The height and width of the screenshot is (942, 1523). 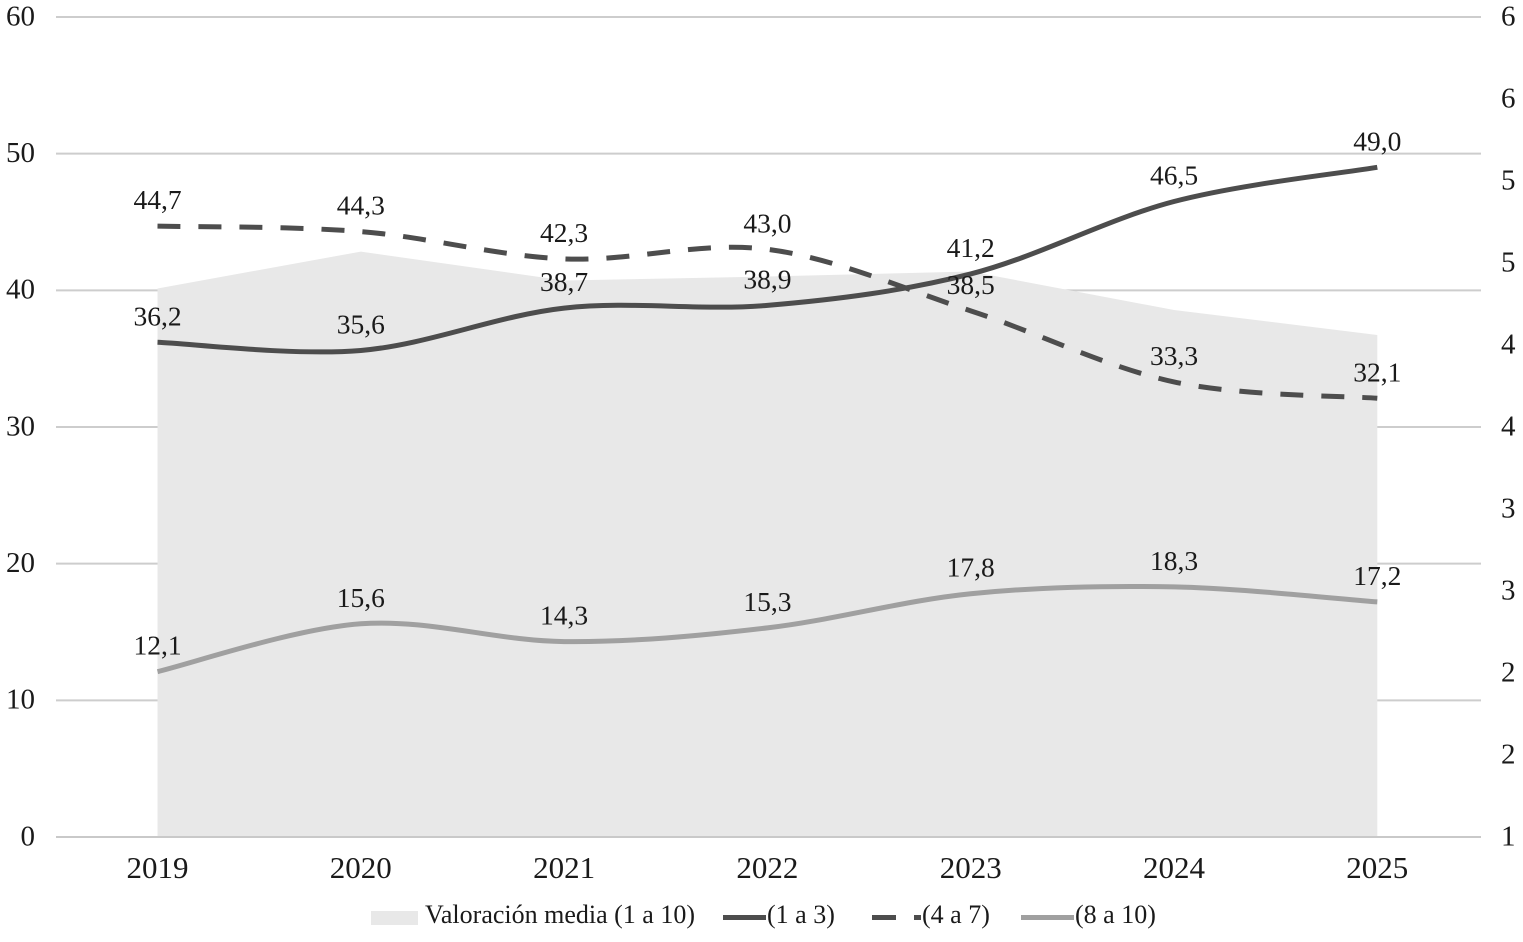 I want to click on svg-text: 17,8, so click(x=971, y=567).